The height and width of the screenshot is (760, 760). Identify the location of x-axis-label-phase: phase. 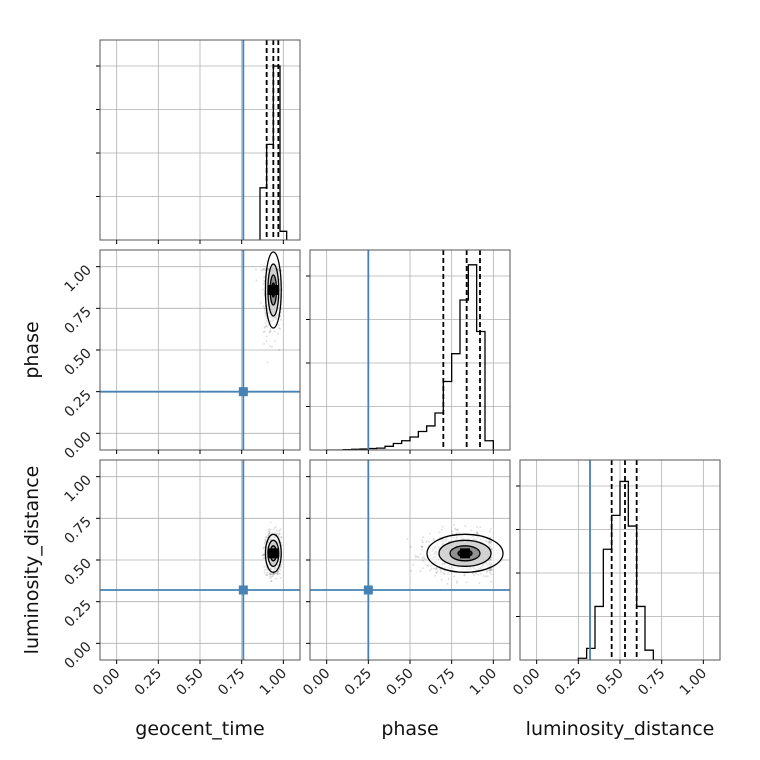
(409, 729).